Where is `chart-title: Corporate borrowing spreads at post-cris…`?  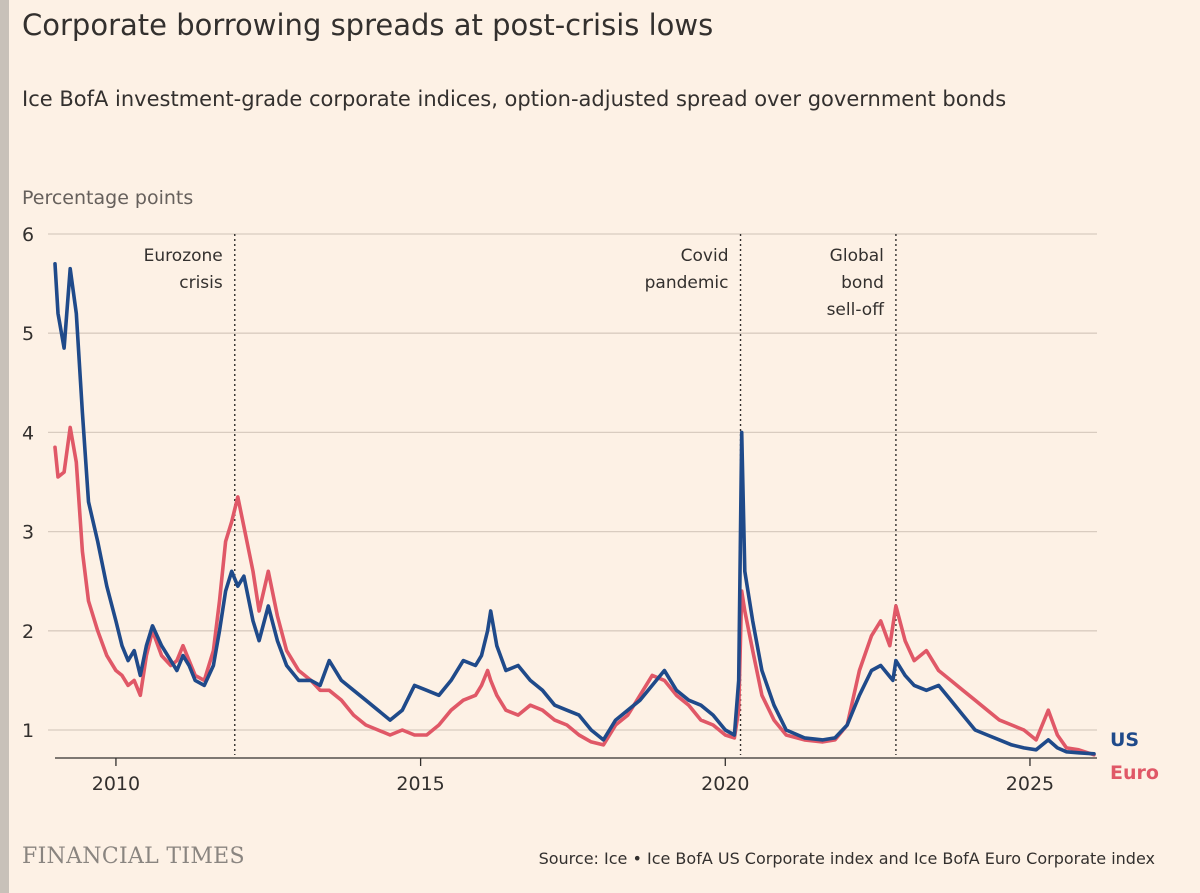
chart-title: Corporate borrowing spreads at post-cris… is located at coordinates (368, 25).